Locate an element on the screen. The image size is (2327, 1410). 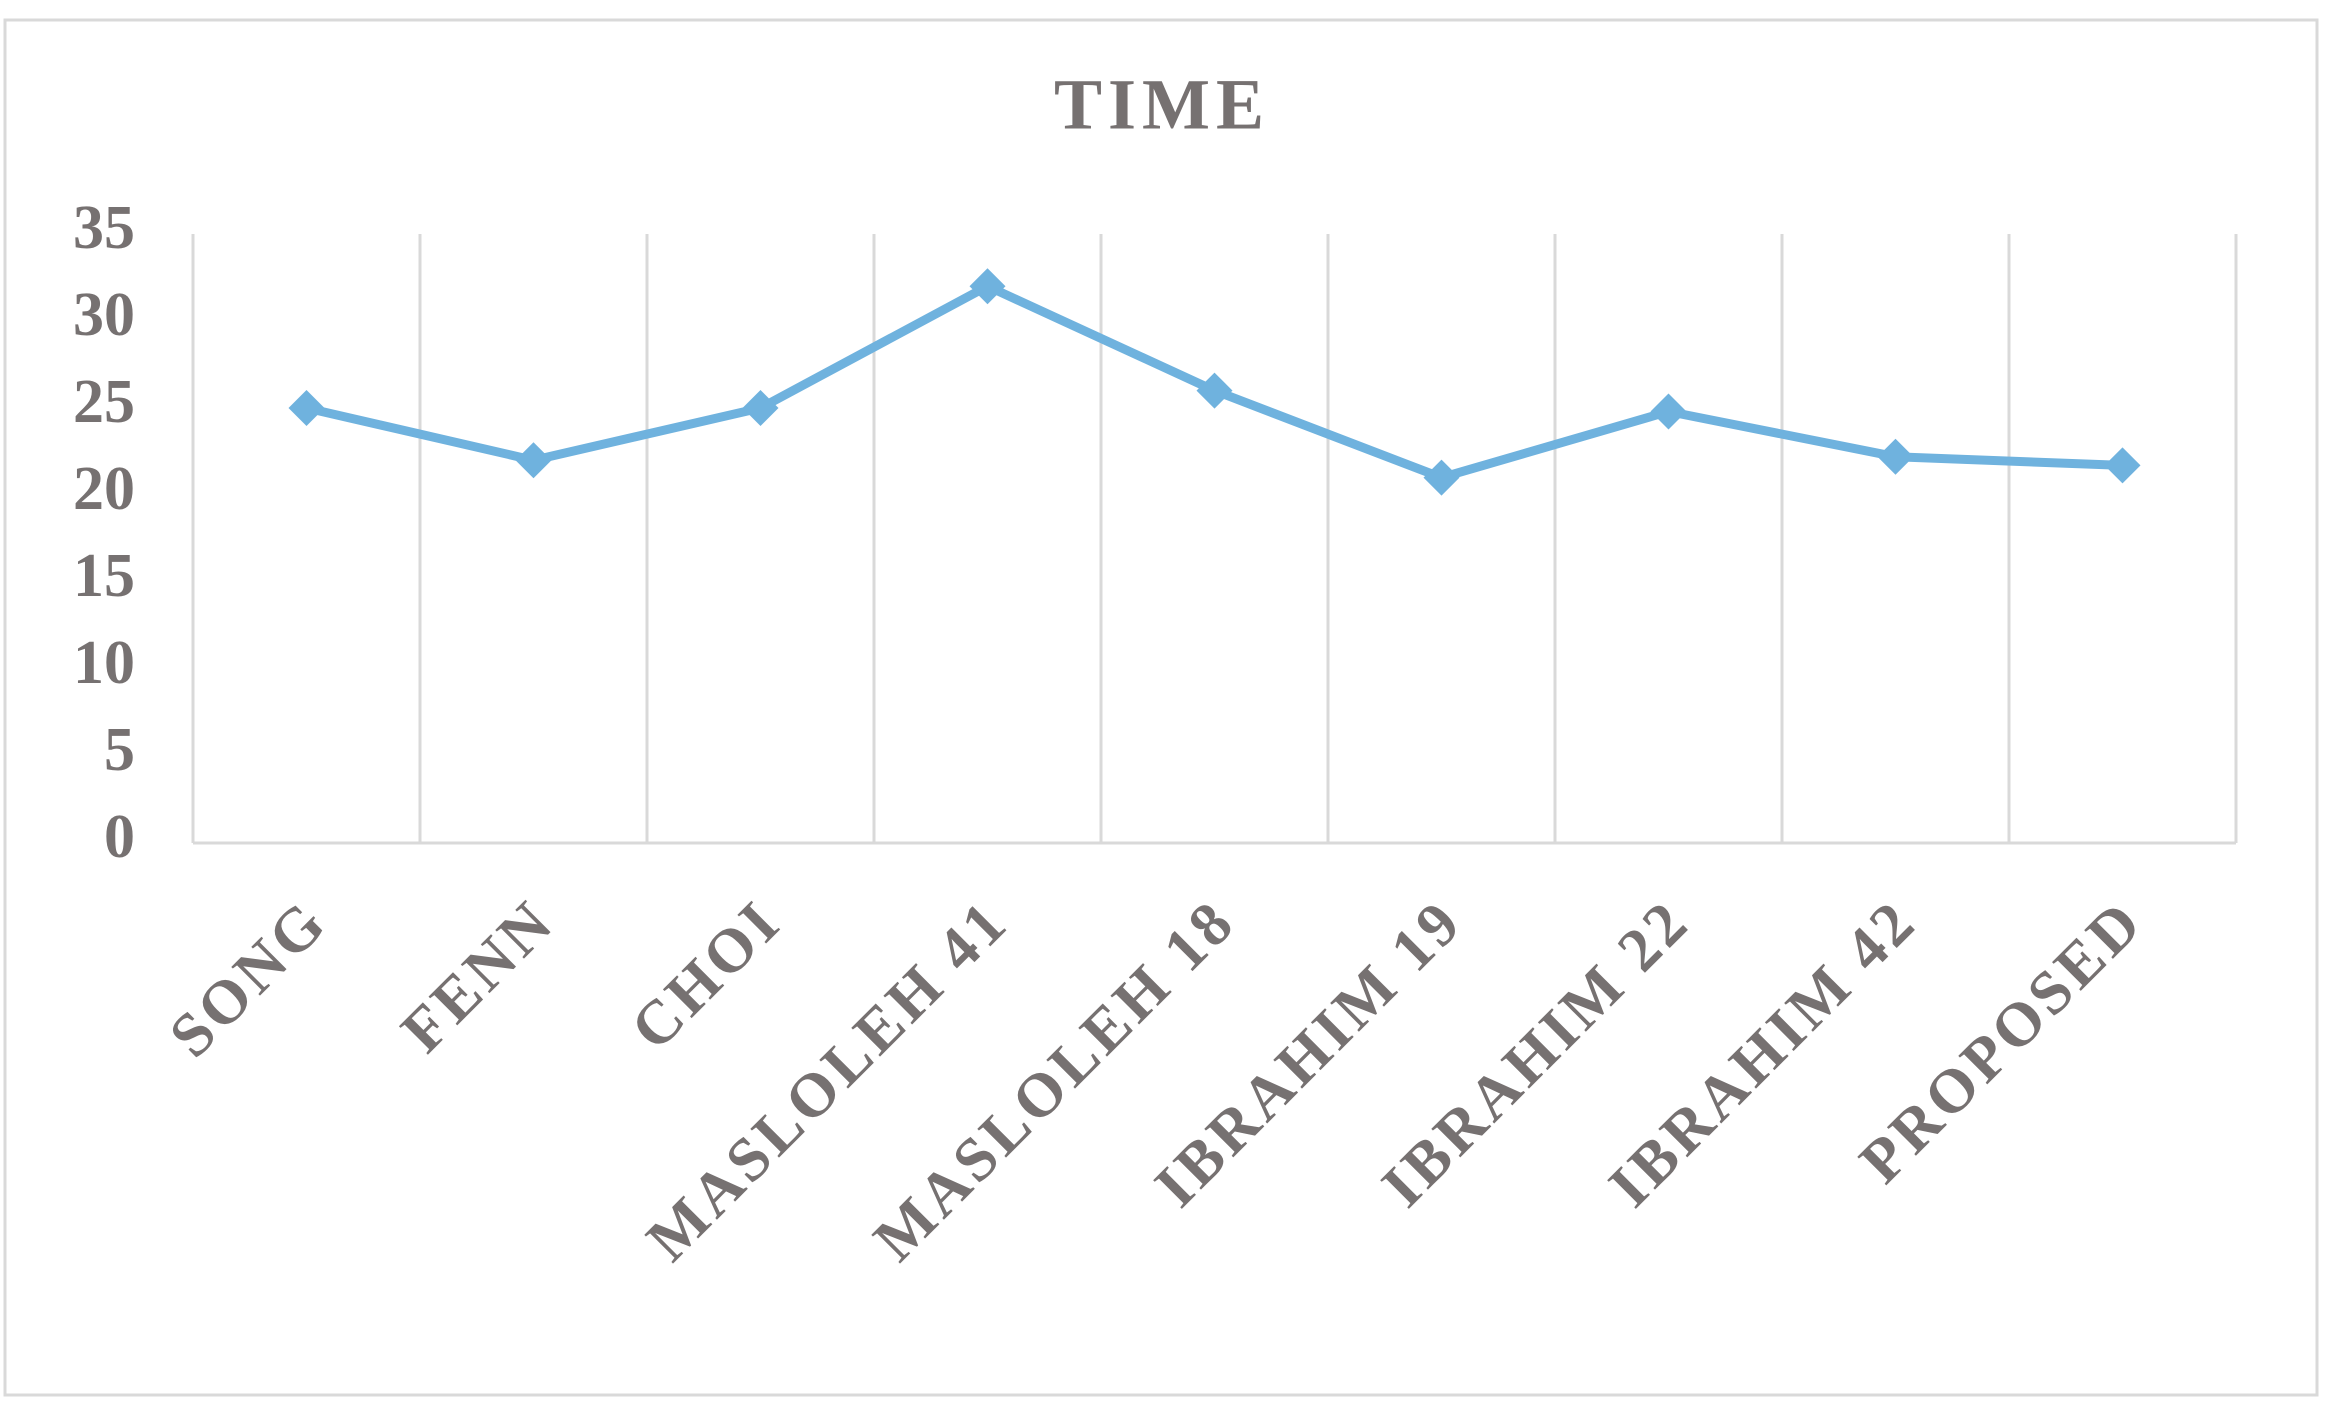
y-tick-label: 0 is located at coordinates (119, 837).